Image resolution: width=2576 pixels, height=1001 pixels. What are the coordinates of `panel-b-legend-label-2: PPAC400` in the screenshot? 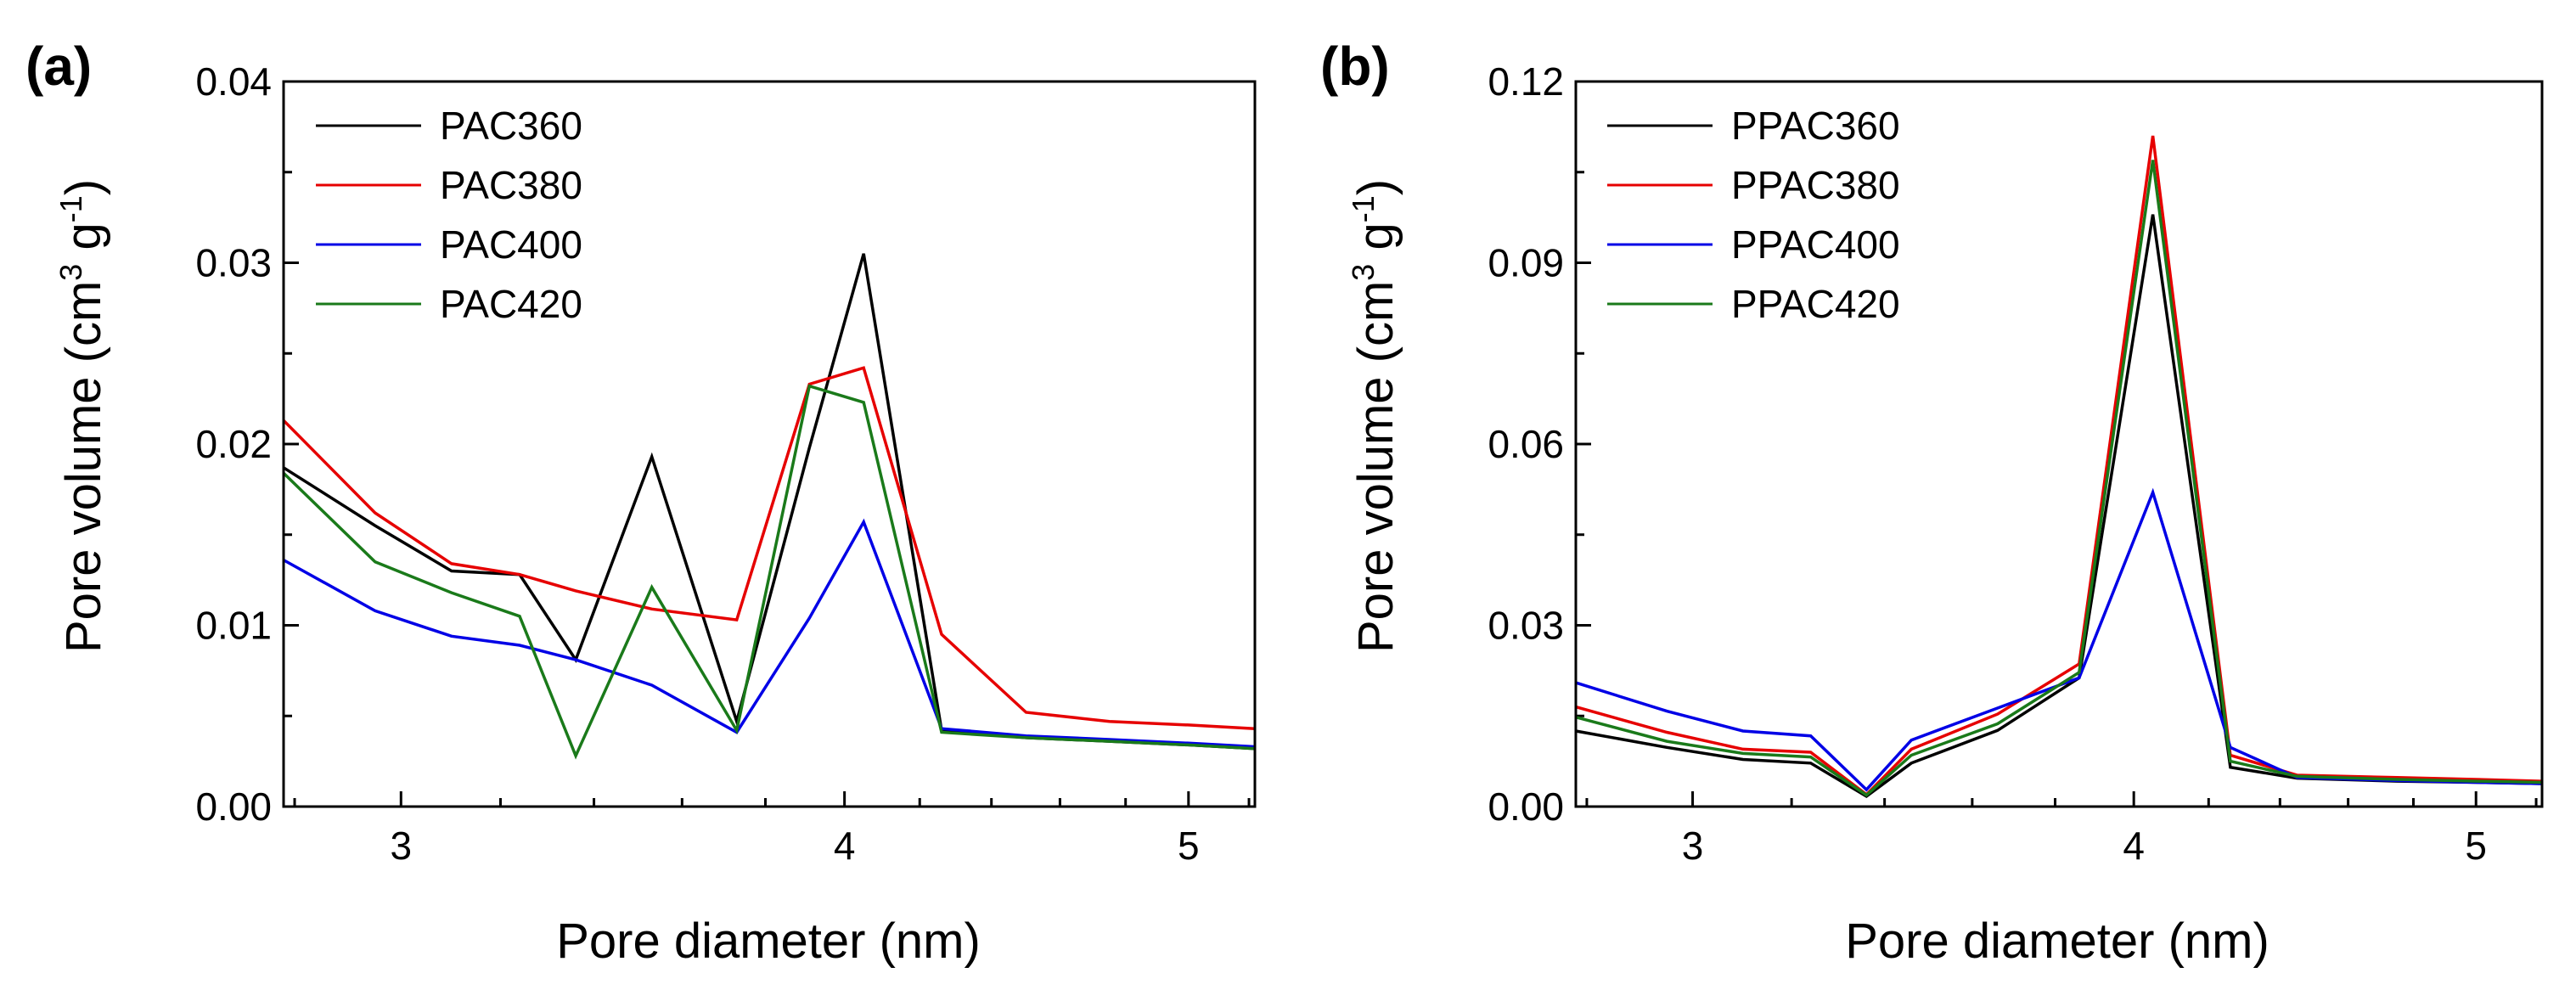 It's located at (1815, 244).